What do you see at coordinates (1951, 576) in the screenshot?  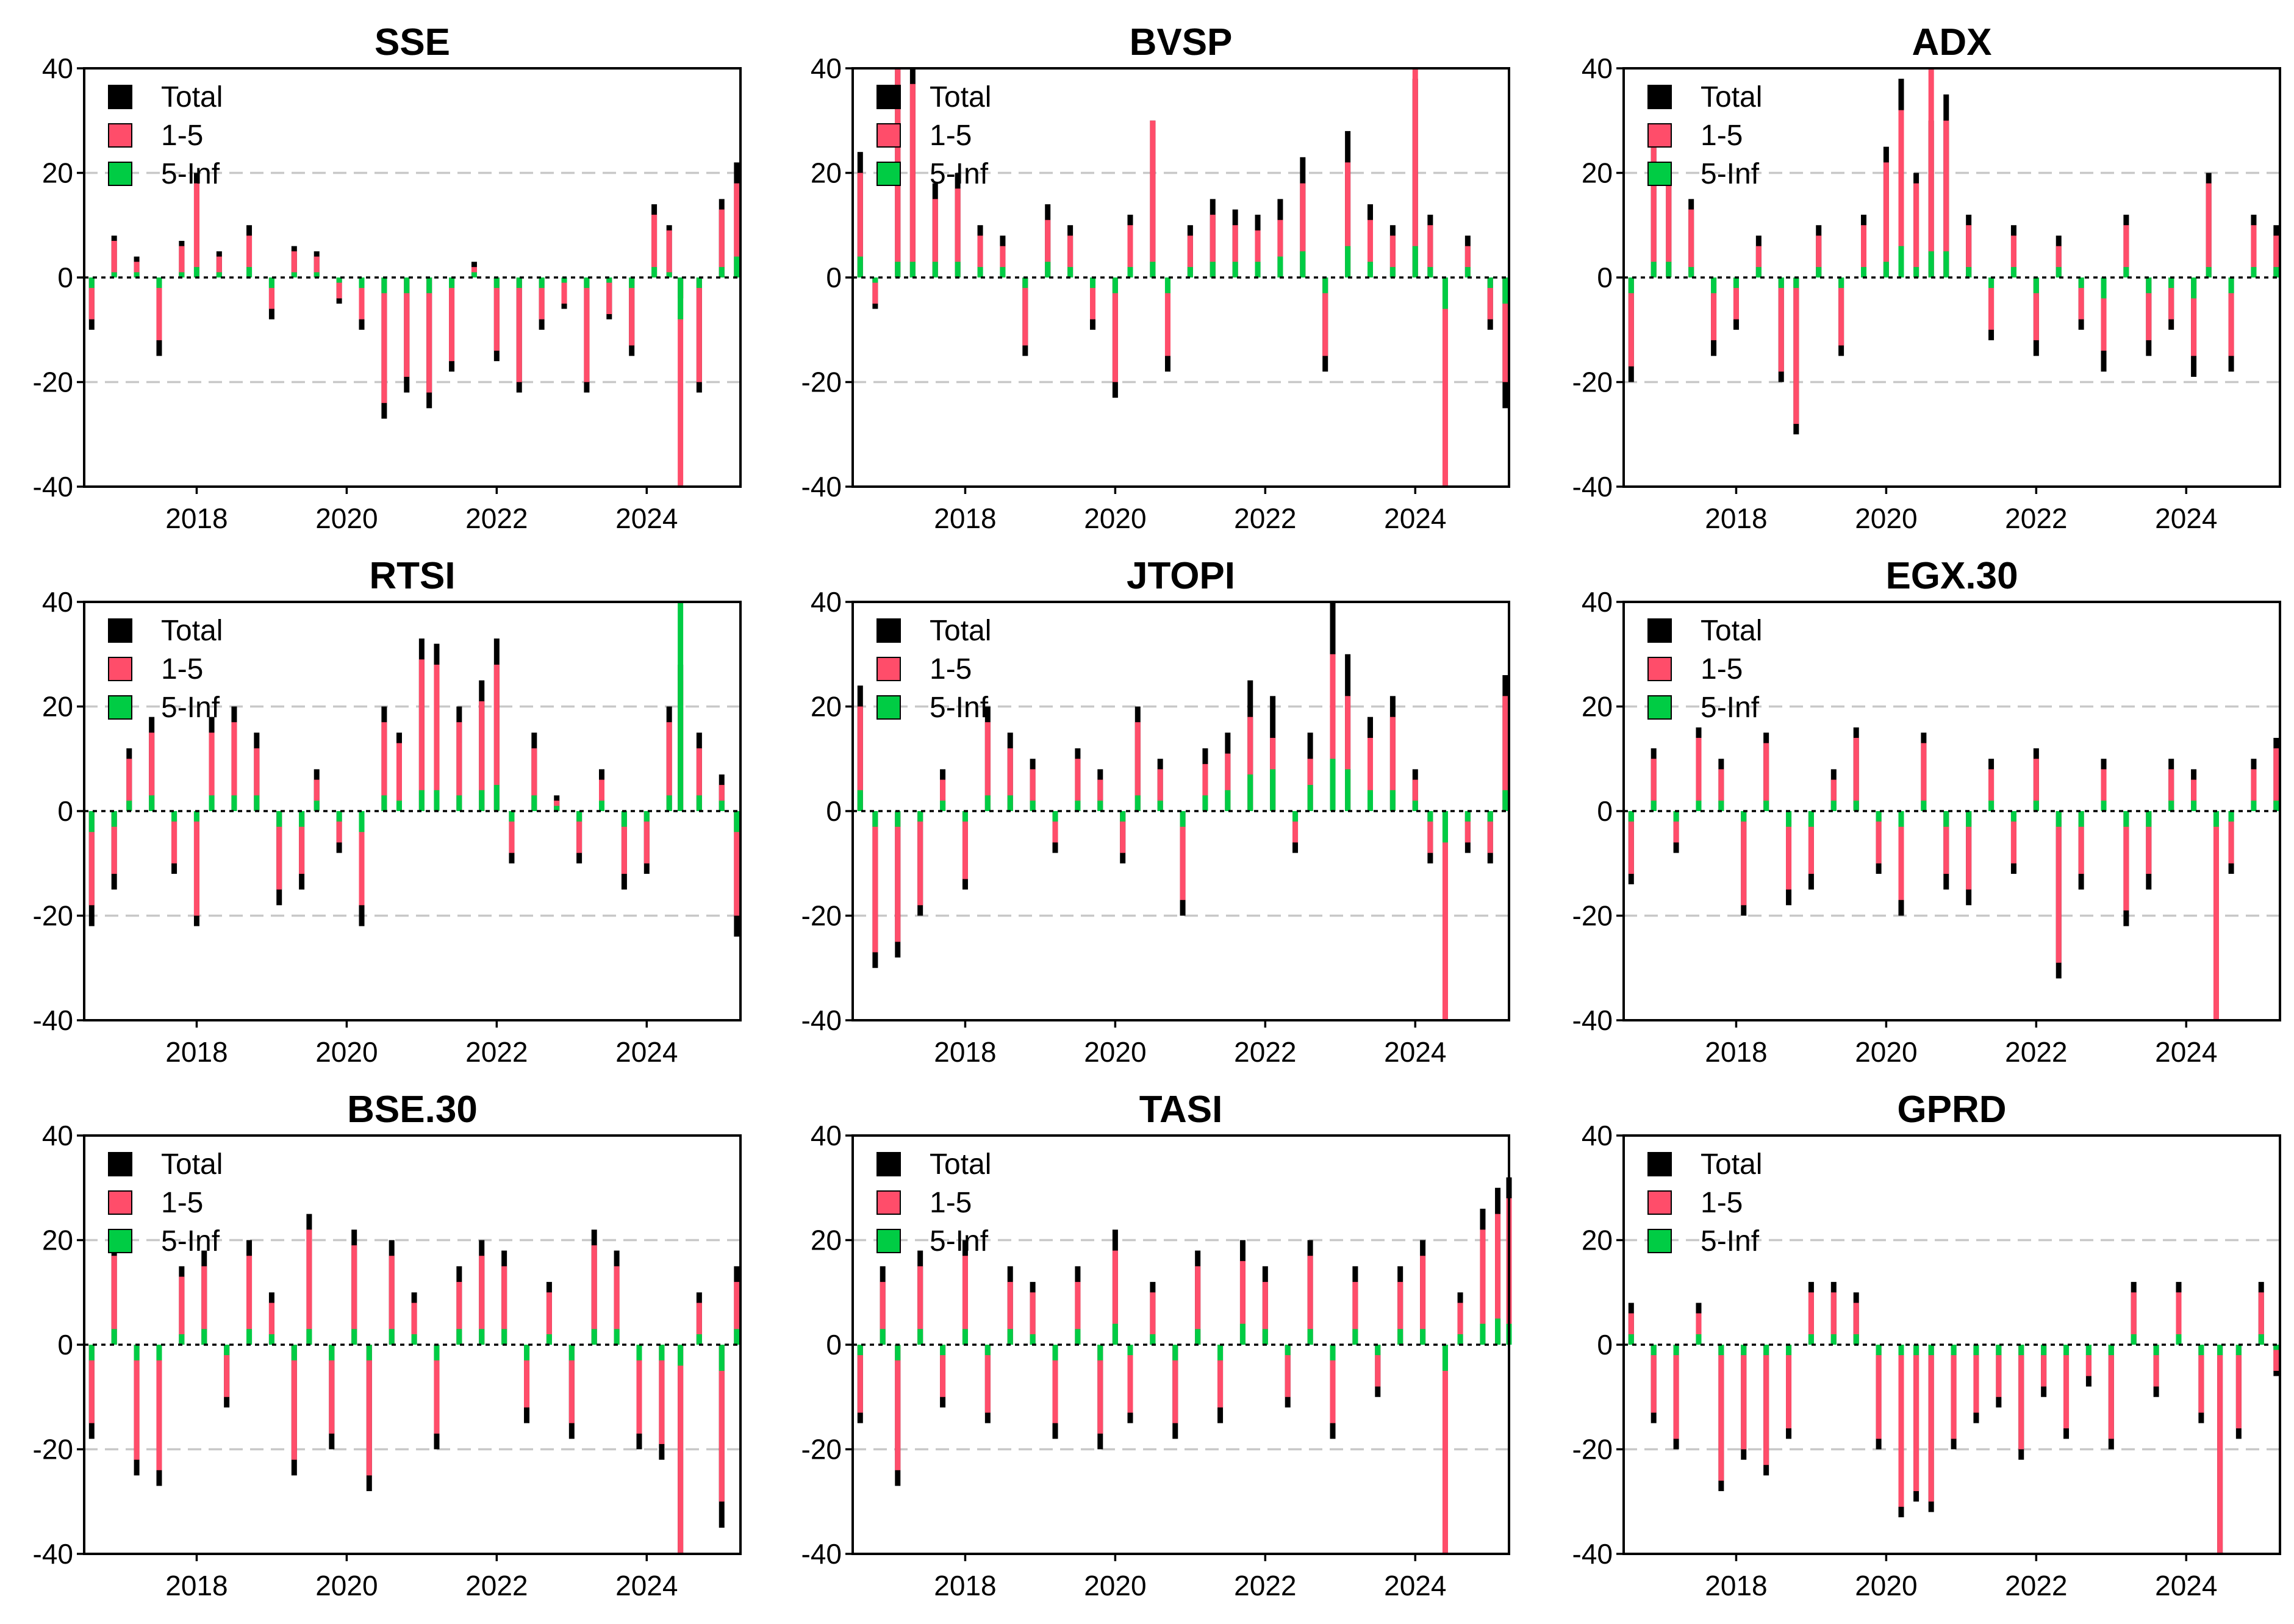 I see `panel-title: EGX.30` at bounding box center [1951, 576].